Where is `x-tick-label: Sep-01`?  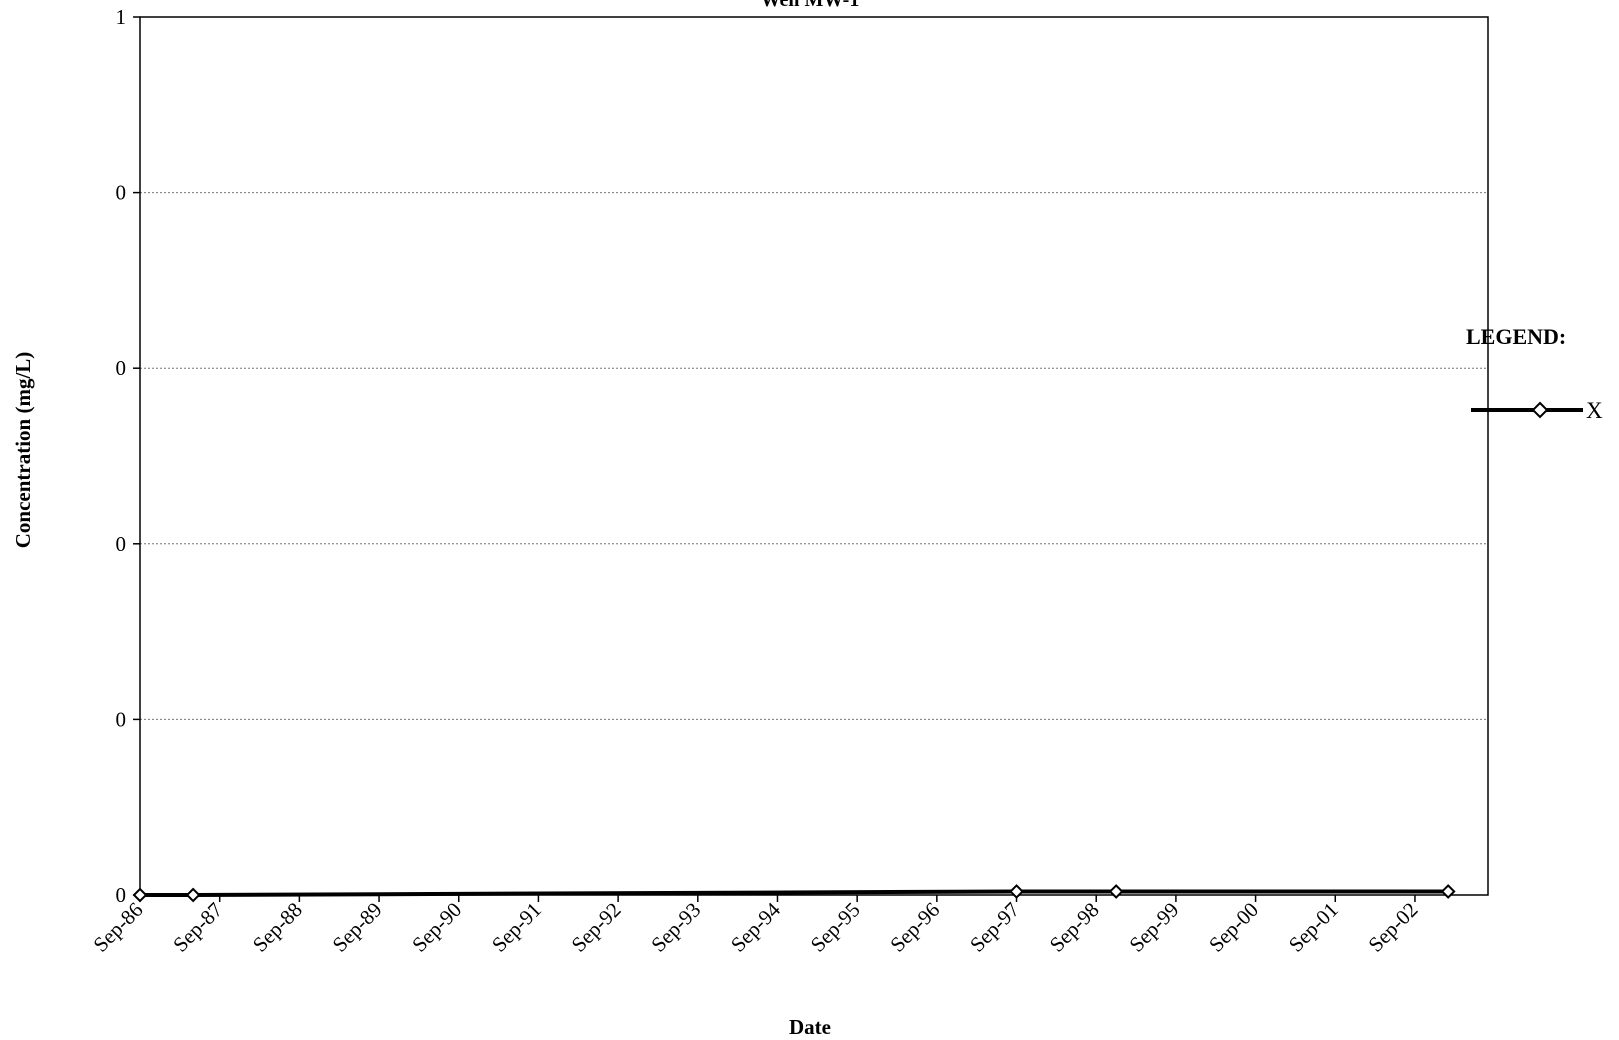
x-tick-label: Sep-01 is located at coordinates (1313, 927).